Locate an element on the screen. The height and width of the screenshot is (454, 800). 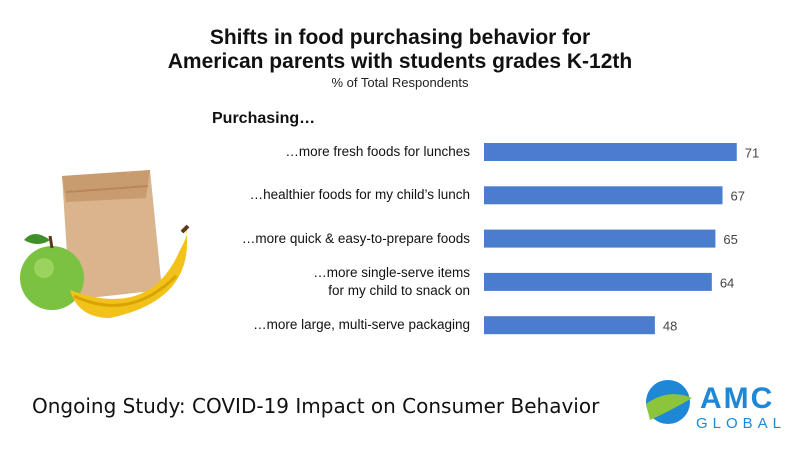
illustration is located at coordinates (105, 244).